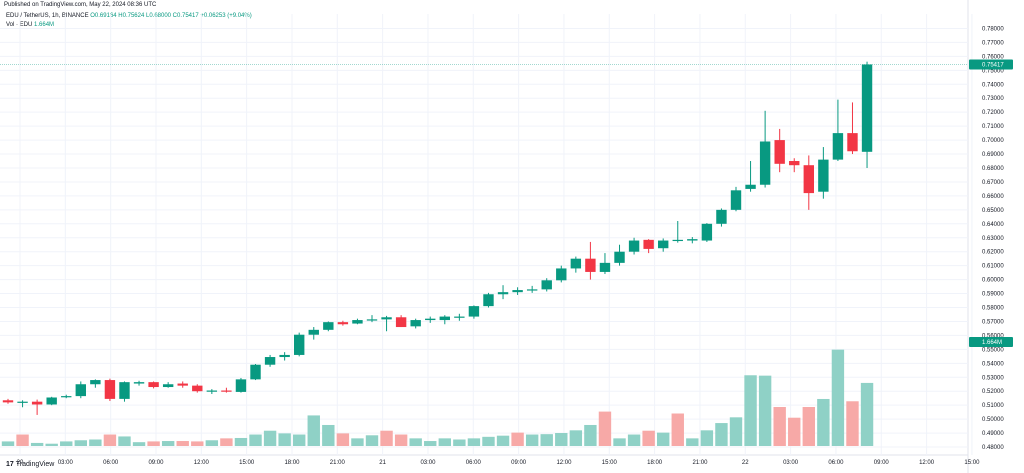 The height and width of the screenshot is (473, 1024). I want to click on volume-tag-label: 1.664M, so click(992, 343).